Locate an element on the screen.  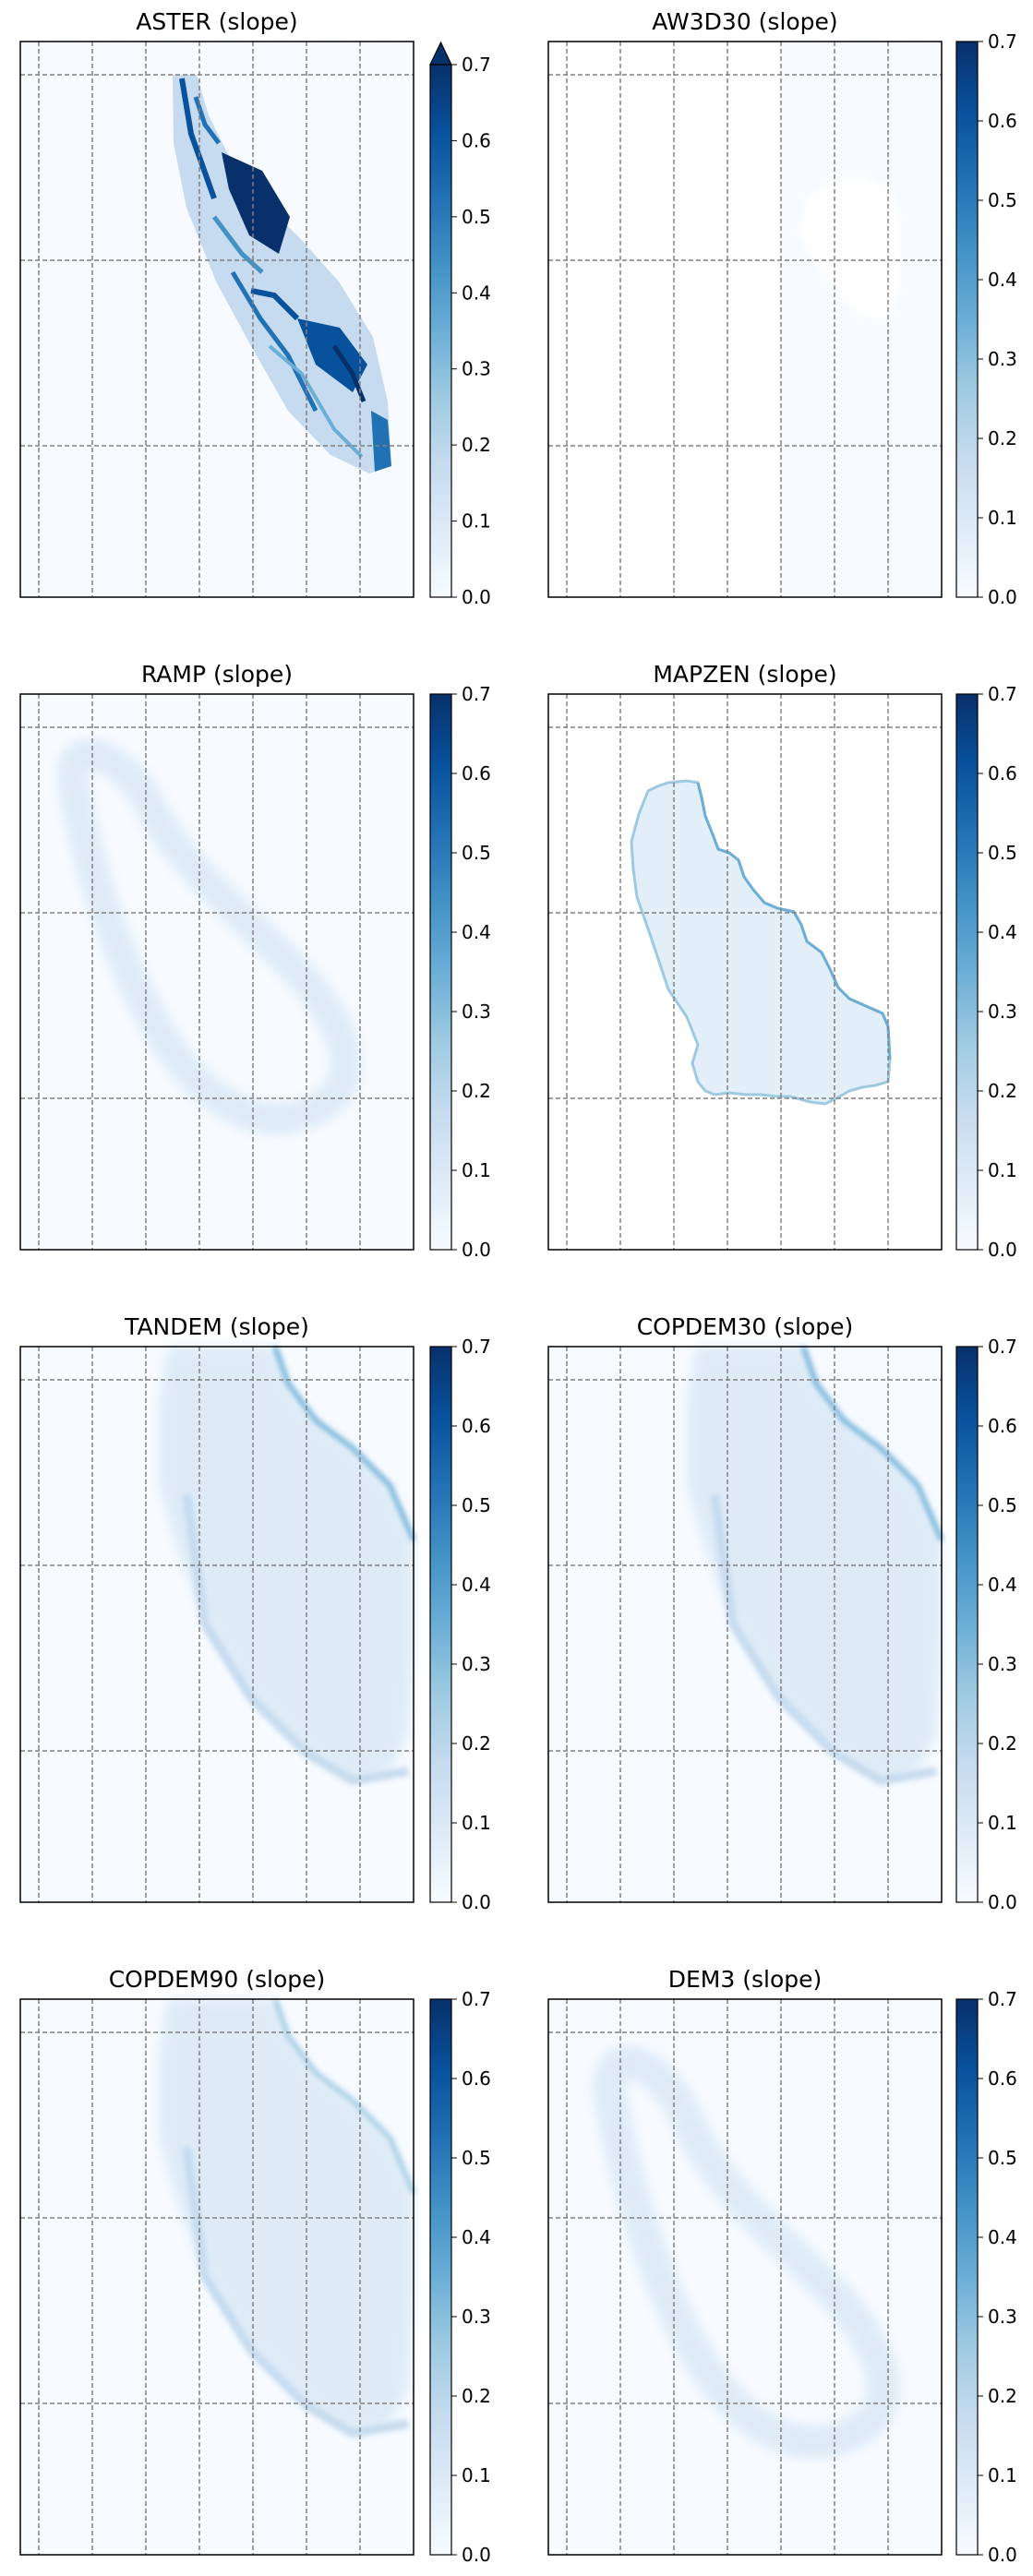
edge-highlight is located at coordinates (794, 921).